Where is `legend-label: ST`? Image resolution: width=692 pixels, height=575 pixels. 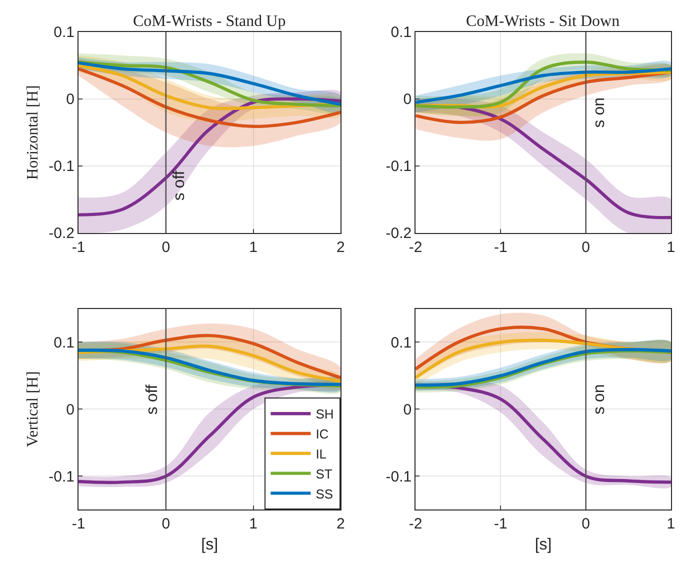 legend-label: ST is located at coordinates (324, 474).